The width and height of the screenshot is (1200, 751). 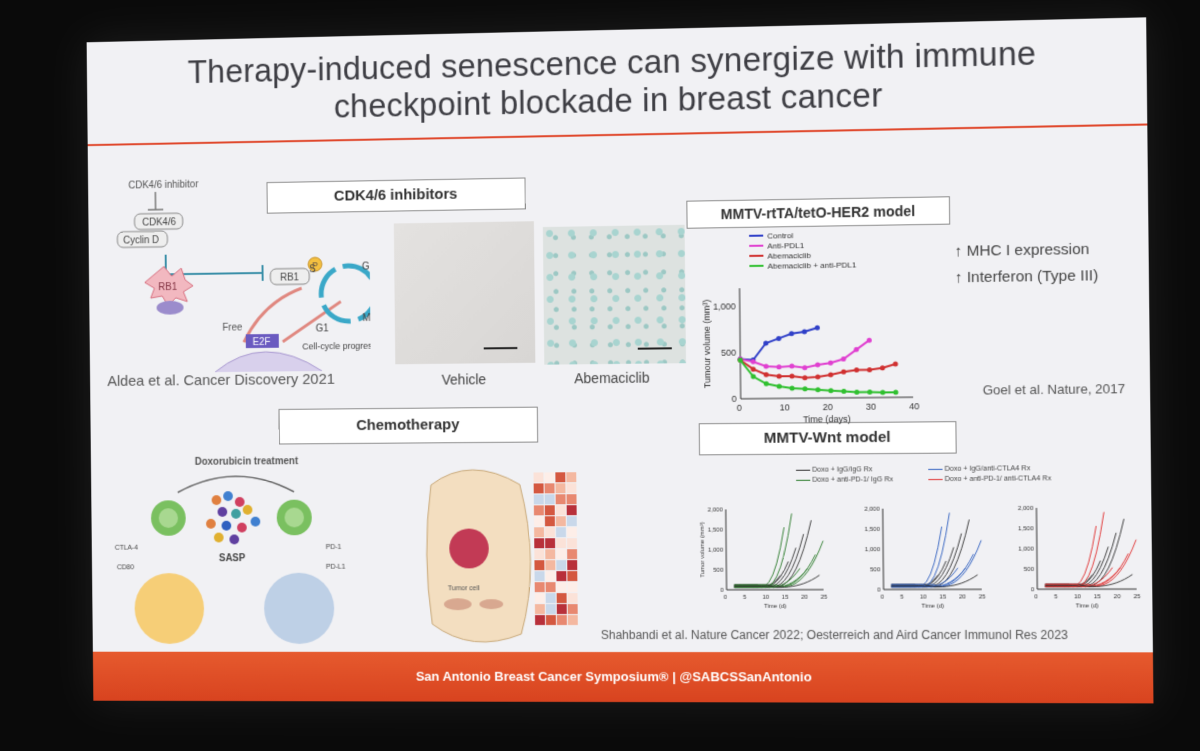 What do you see at coordinates (221, 380) in the screenshot?
I see `ref-aldea: Aldea et al. Cancer Discovery 2021` at bounding box center [221, 380].